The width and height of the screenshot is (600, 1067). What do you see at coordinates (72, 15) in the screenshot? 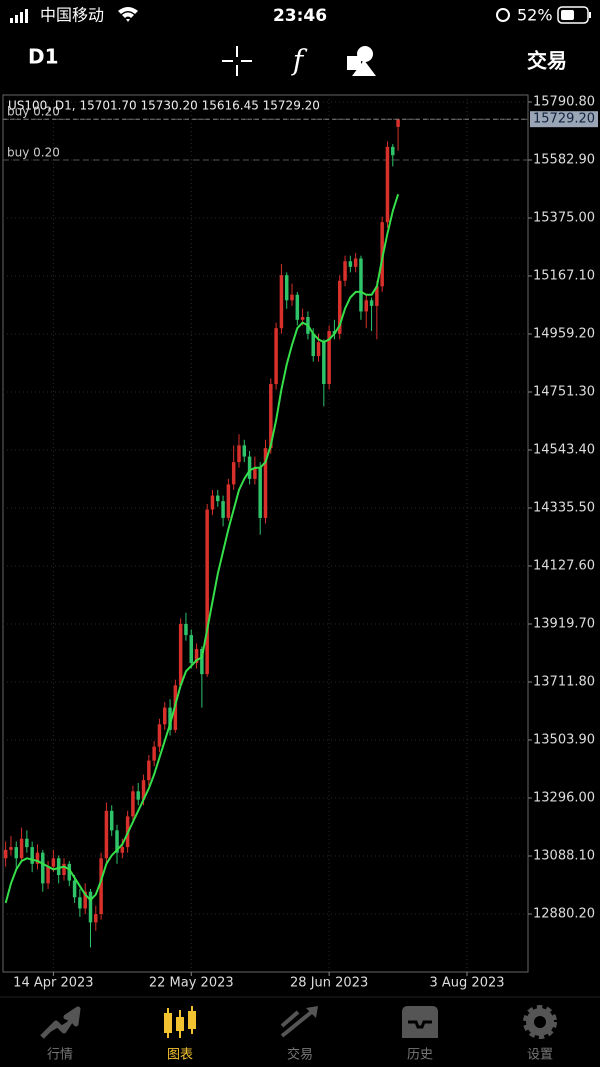
I see `carrier: 中国移动` at bounding box center [72, 15].